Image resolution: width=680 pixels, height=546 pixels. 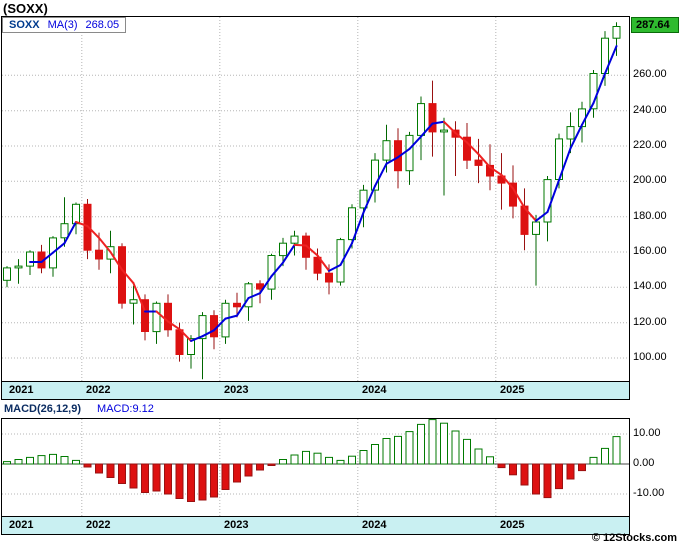 I want to click on macd-axis-label: 10.00, so click(x=647, y=433).